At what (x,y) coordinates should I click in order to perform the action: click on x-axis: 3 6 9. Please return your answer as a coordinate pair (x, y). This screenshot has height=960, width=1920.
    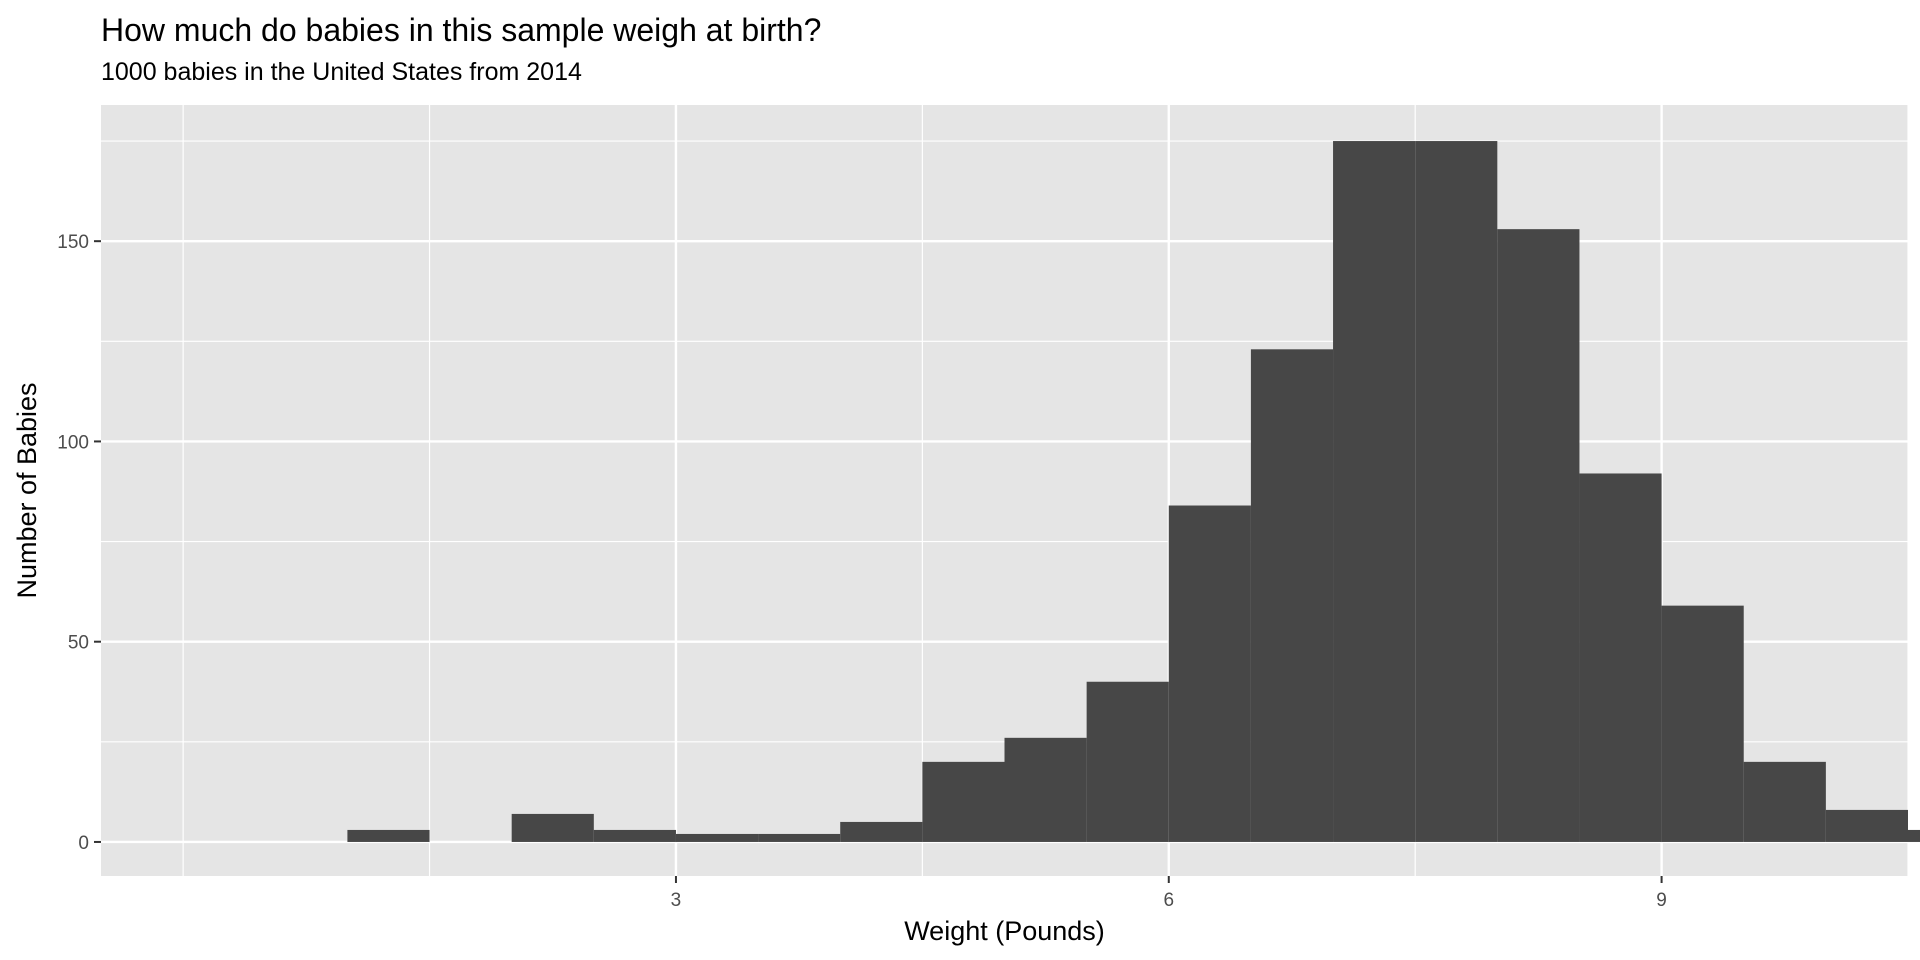
    Looking at the image, I should click on (1169, 893).